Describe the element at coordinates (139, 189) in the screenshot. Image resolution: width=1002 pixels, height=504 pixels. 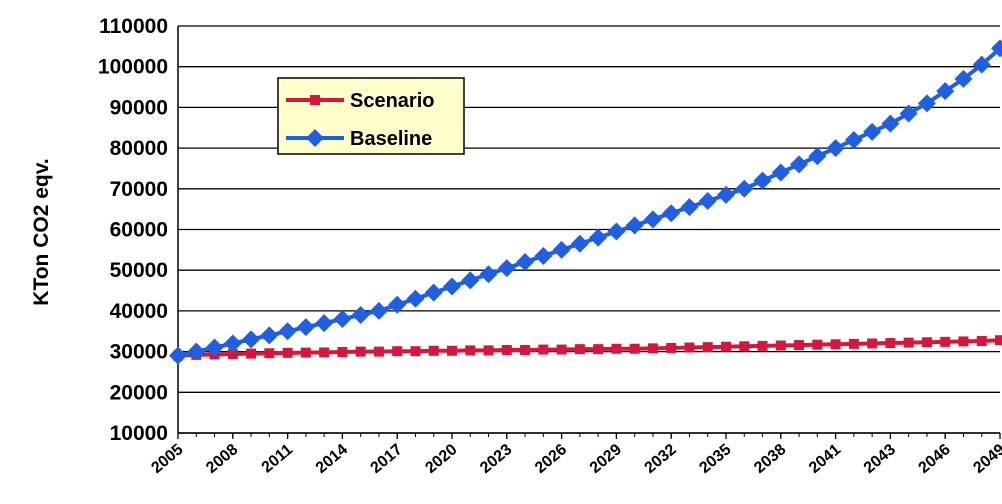
I see `y-tick-label: 70000` at that location.